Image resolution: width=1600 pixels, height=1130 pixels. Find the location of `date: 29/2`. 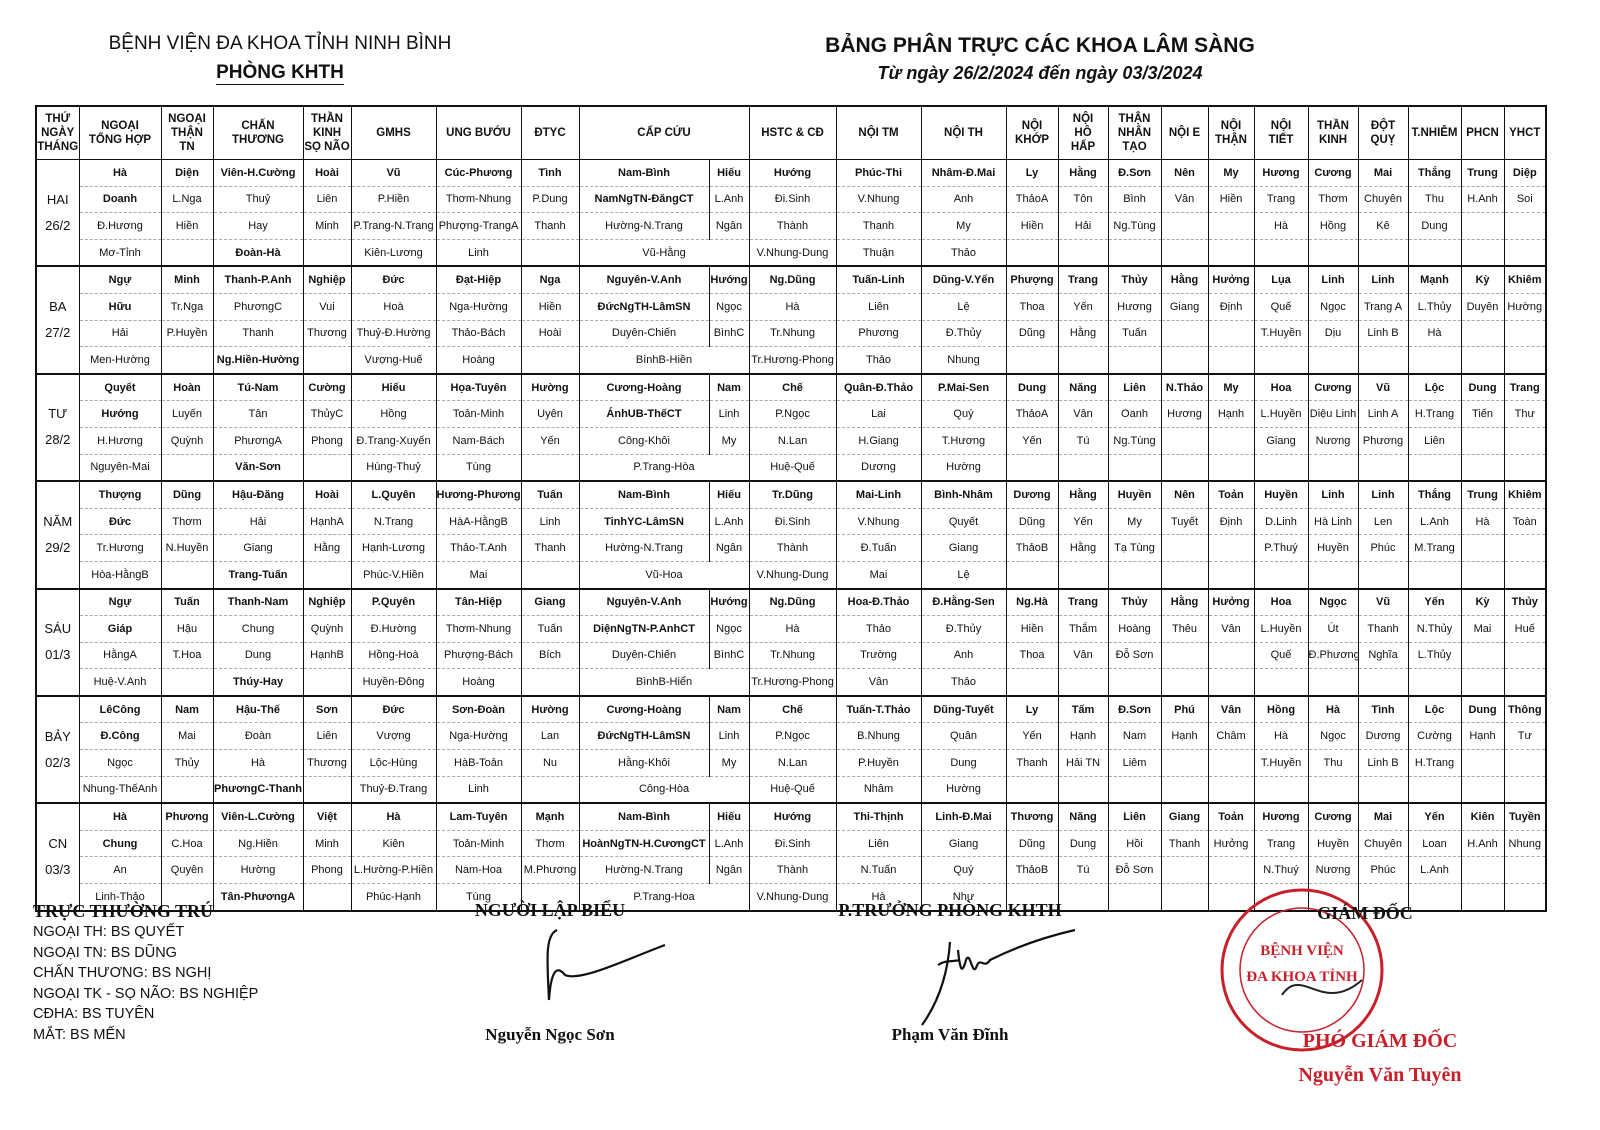

date: 29/2 is located at coordinates (58, 547).